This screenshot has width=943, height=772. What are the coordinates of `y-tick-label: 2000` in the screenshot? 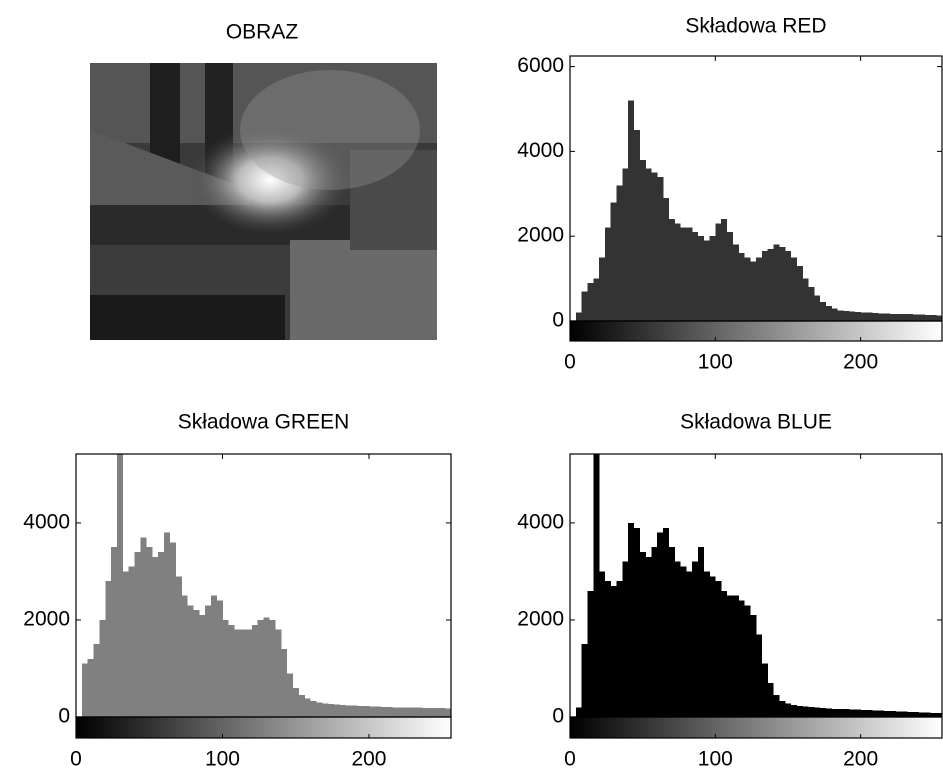 It's located at (46, 618).